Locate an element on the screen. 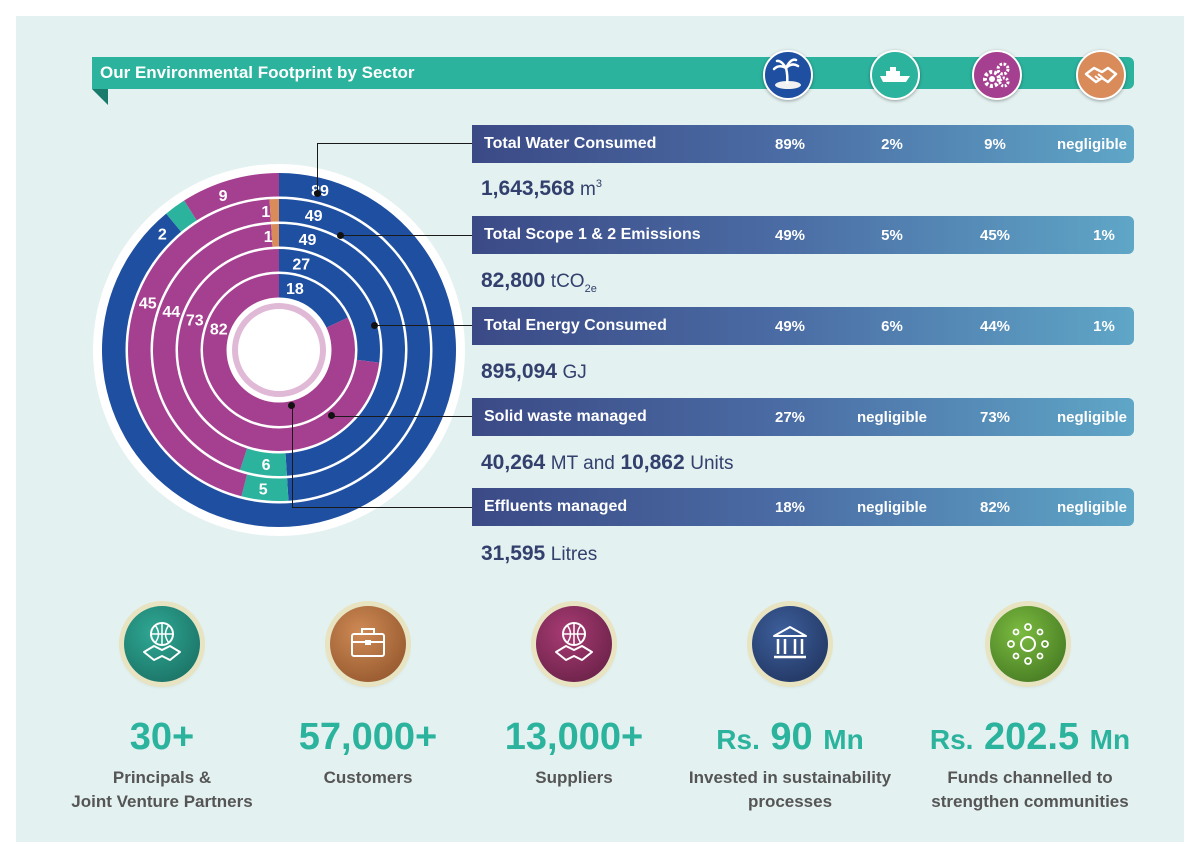 The height and width of the screenshot is (860, 1200). stat-value-communities: Rs. 202.5 Mn is located at coordinates (1030, 737).